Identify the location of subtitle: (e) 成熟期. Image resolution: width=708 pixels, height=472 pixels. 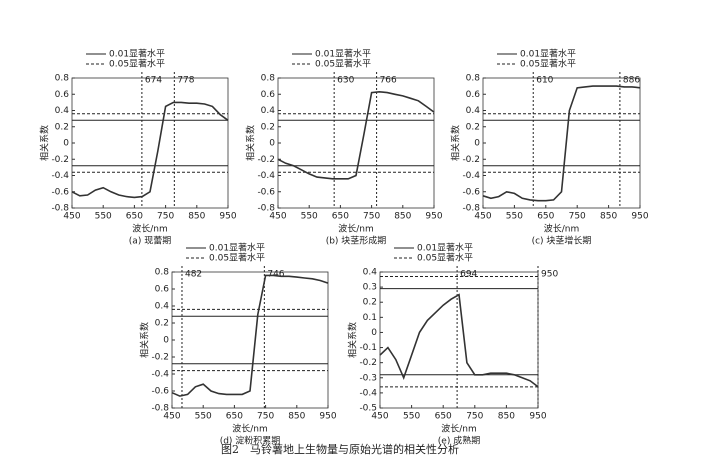
(459, 441).